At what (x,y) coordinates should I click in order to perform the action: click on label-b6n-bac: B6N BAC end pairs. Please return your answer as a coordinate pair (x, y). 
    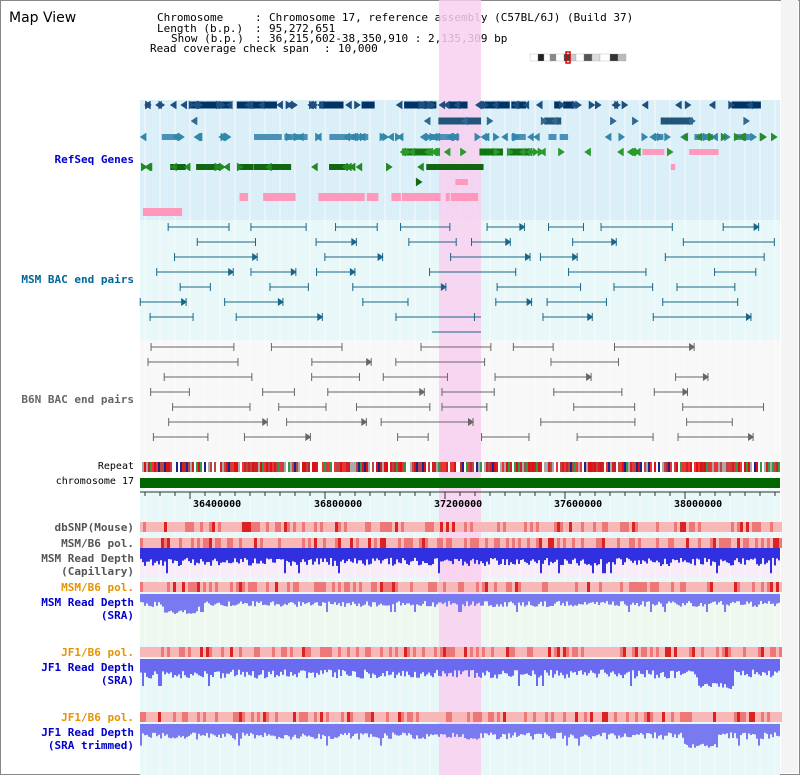
    Looking at the image, I should click on (77, 399).